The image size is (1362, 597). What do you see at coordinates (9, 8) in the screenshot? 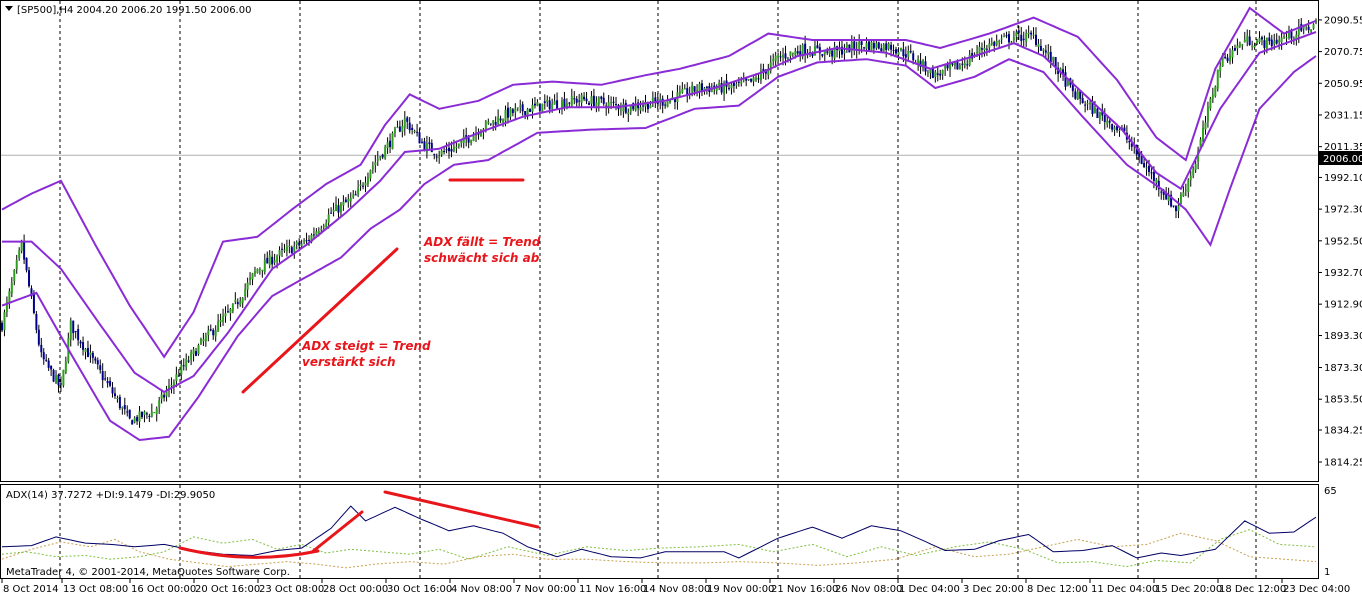
I see `symbol-dropdown-icon` at bounding box center [9, 8].